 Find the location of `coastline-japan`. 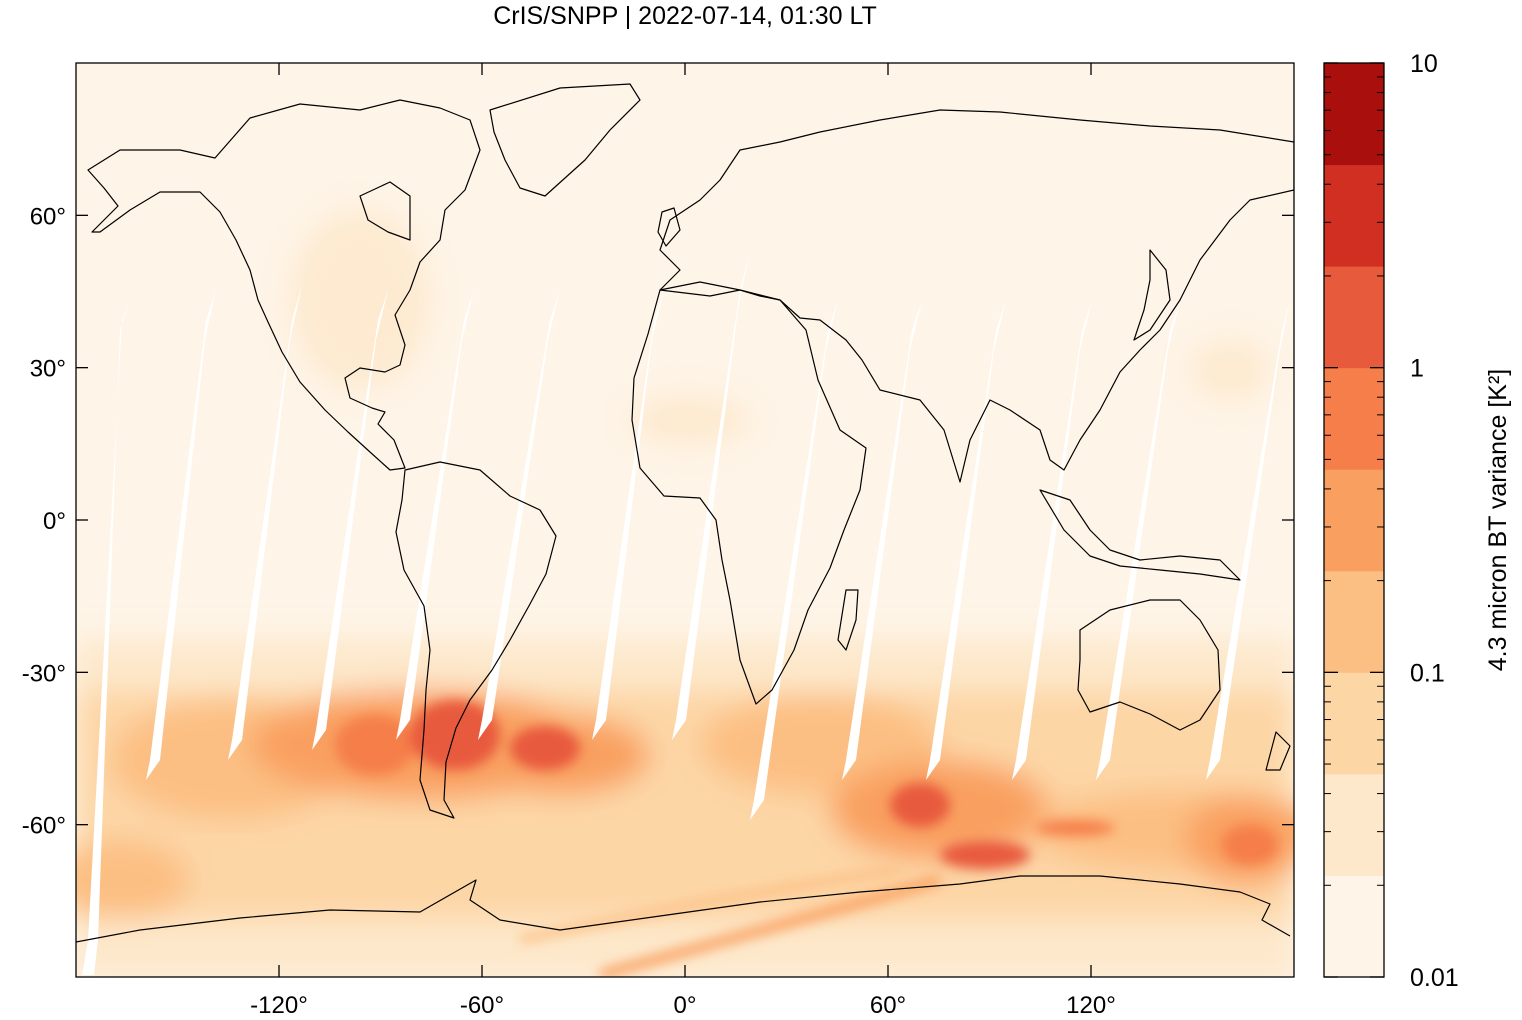

coastline-japan is located at coordinates (1152, 295).